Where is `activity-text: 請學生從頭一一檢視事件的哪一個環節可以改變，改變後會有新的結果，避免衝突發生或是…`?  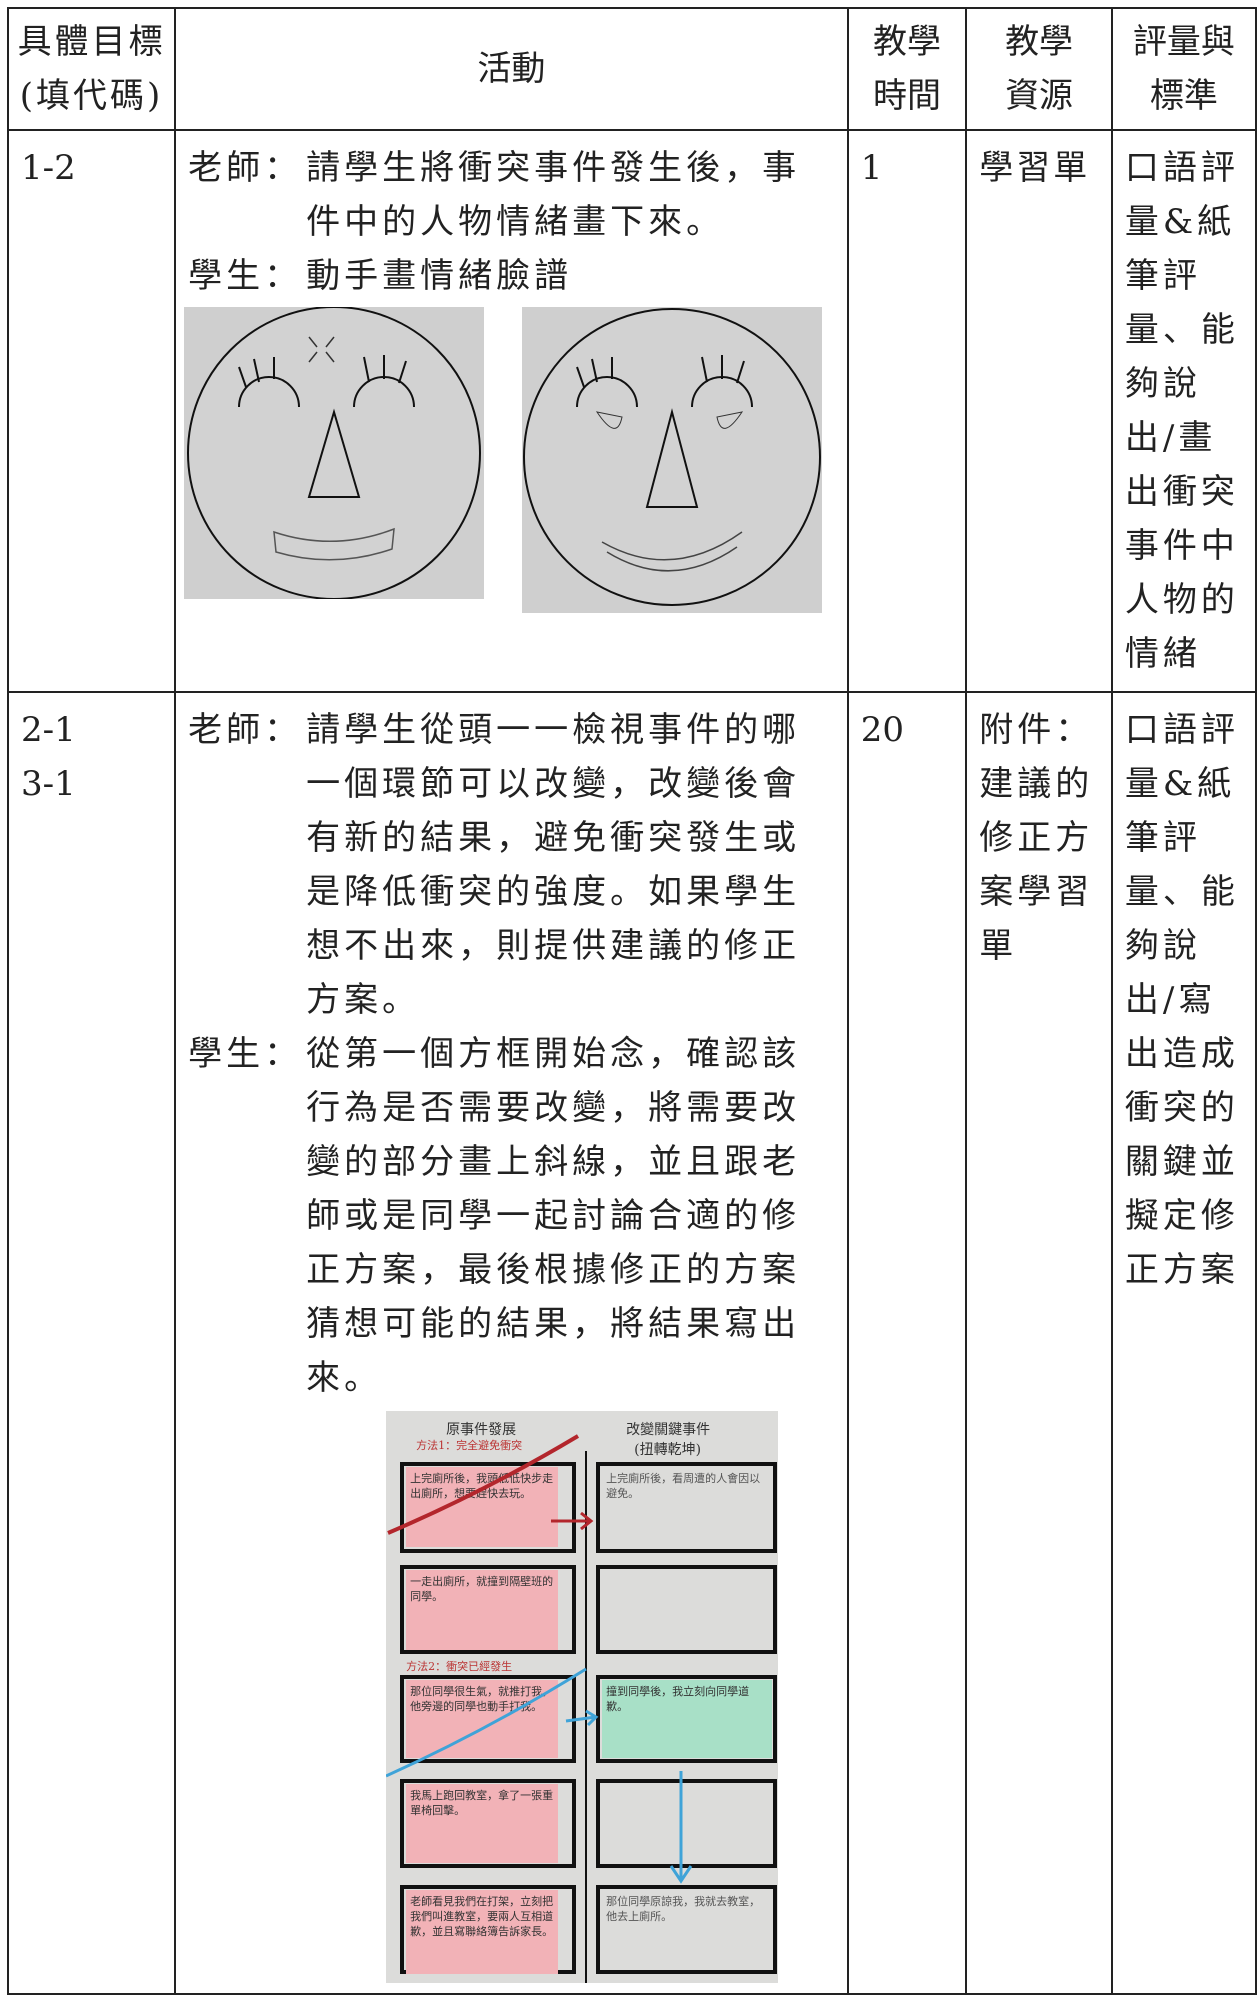 activity-text: 請學生從頭一一檢視事件的哪一個環節可以改變，改變後會有新的結果，避免衝突發生或是… is located at coordinates (553, 865).